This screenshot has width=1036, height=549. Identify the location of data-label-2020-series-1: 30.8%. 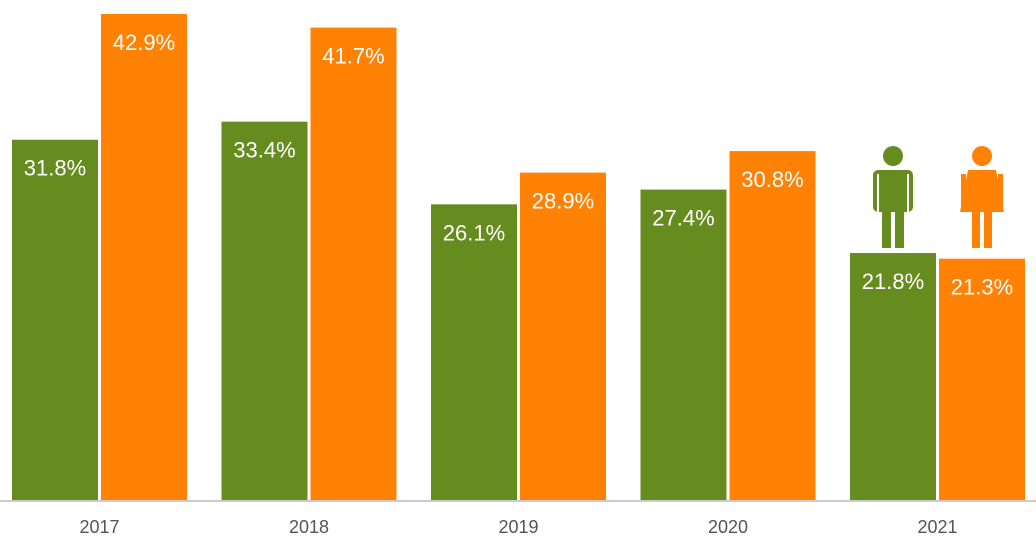
(772, 179).